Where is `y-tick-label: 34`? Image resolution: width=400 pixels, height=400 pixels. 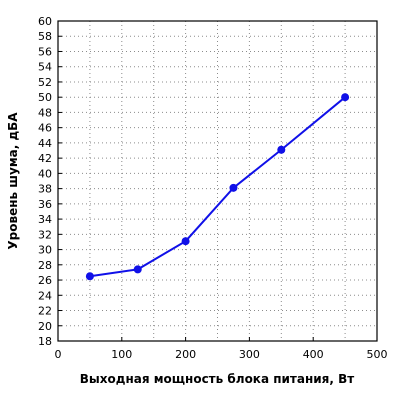
y-tick-label: 34 is located at coordinates (45, 219).